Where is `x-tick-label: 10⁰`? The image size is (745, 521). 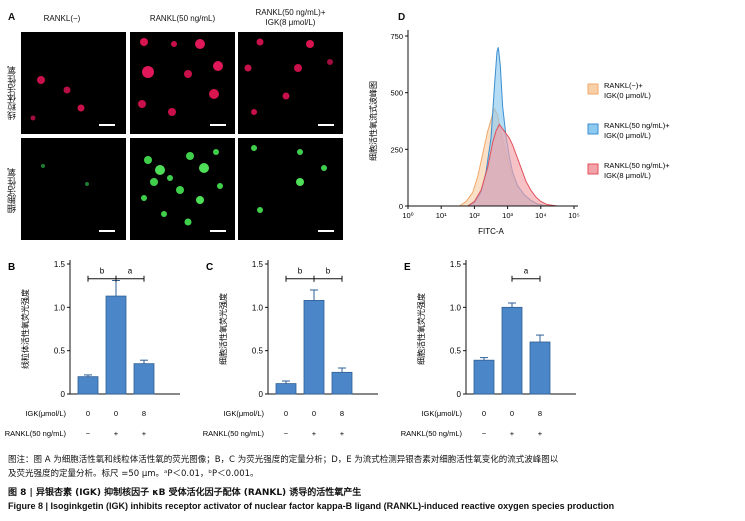
x-tick-label: 10⁰ is located at coordinates (407, 215).